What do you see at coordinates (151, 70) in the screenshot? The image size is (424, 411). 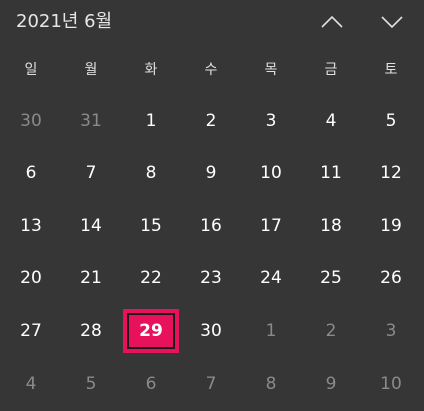 I see `weekday-label: 화` at bounding box center [151, 70].